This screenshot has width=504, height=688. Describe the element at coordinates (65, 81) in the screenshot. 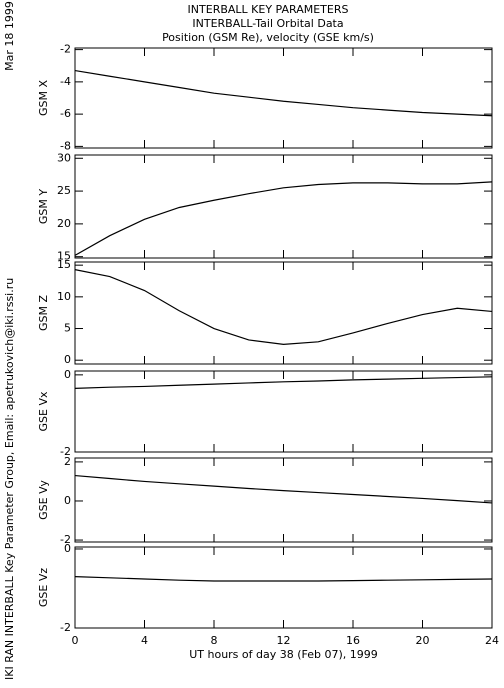

I see `y-tick-label: -4` at that location.